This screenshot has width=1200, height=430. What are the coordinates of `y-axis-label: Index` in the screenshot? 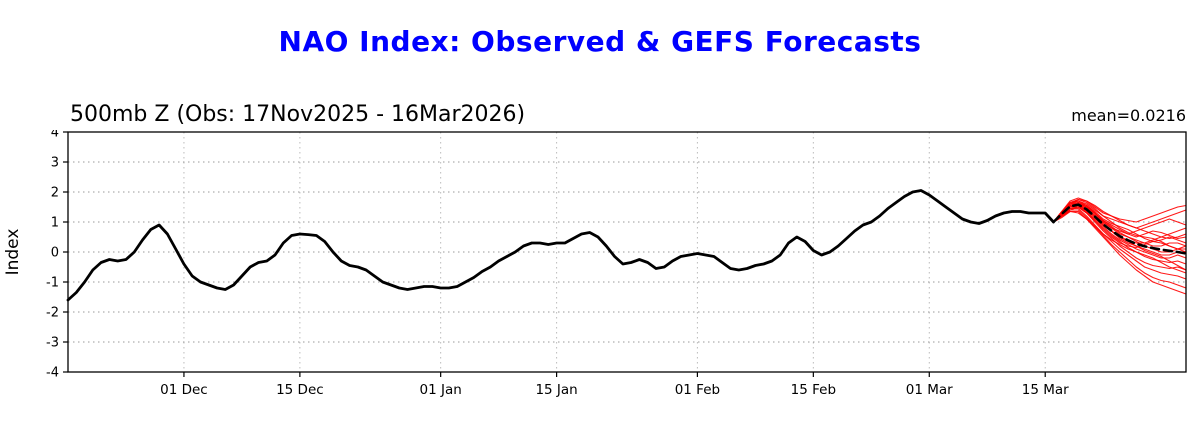 It's located at (13, 252).